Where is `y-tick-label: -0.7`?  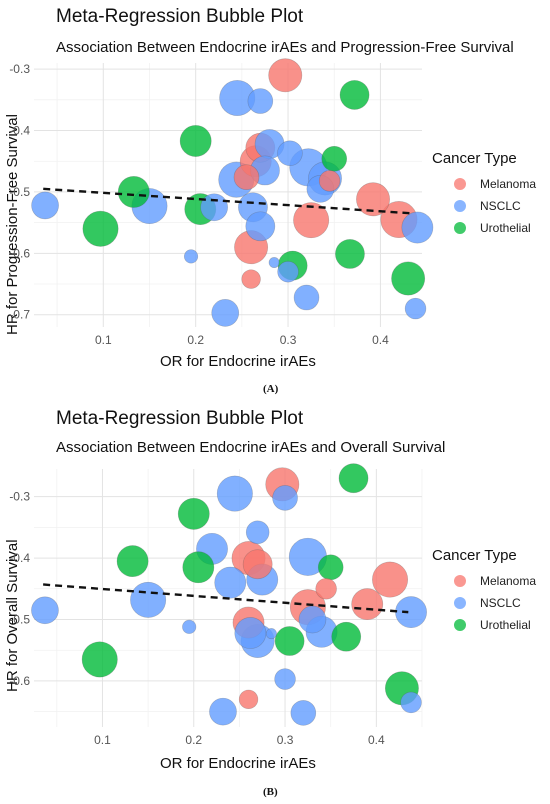
y-tick-label: -0.7 is located at coordinates (19, 315).